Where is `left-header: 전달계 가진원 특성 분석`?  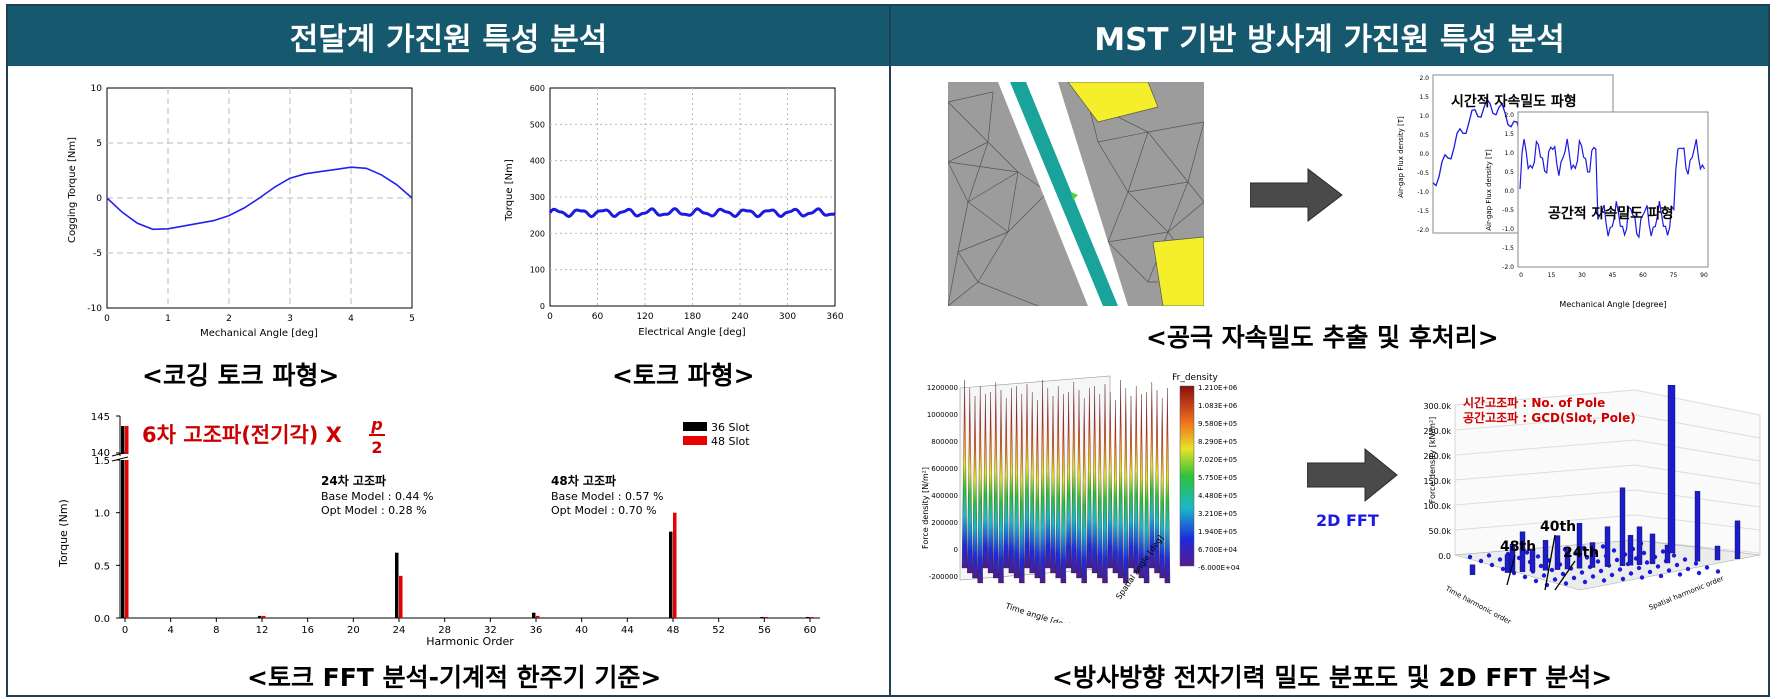
left-header: 전달계 가진원 특성 분석 is located at coordinates (448, 36).